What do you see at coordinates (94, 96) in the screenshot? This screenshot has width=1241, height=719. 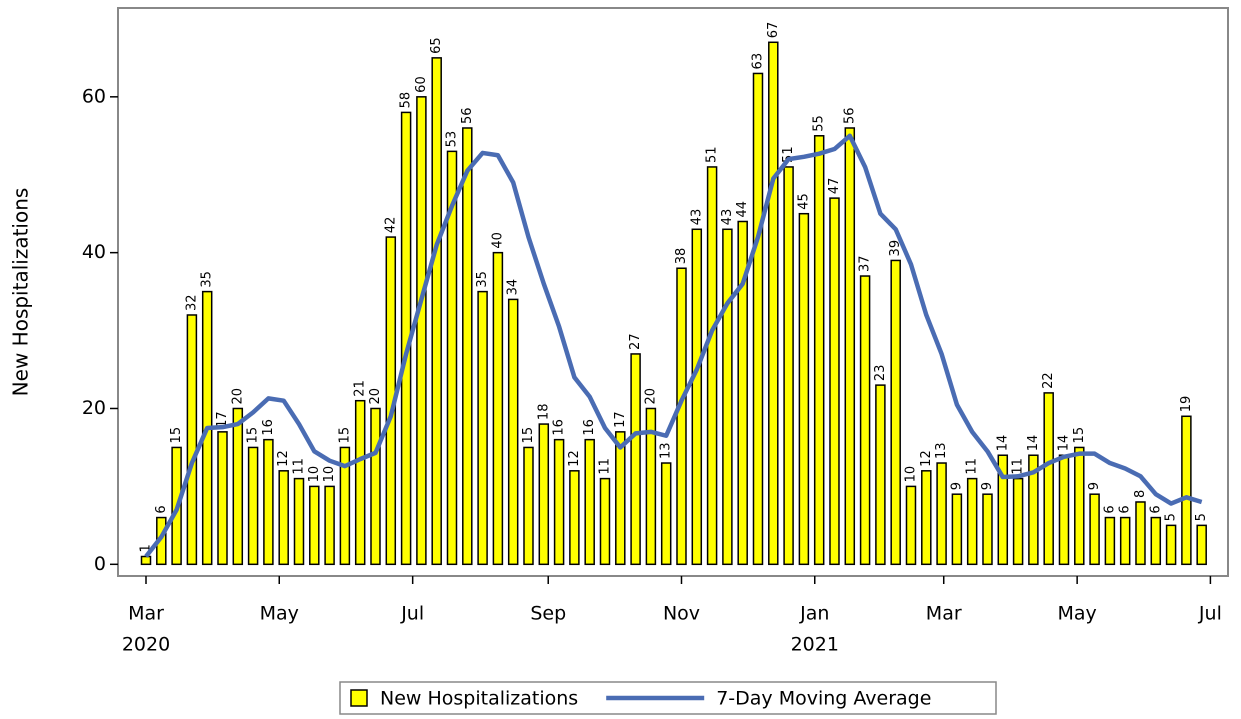 I see `y-tick-label: 60` at bounding box center [94, 96].